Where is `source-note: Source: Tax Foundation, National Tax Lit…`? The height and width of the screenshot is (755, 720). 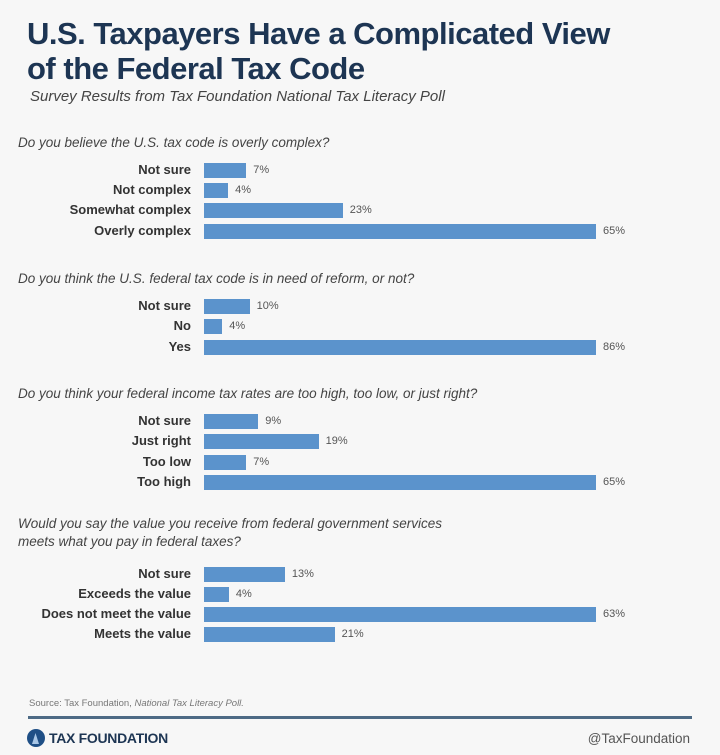
source-note: Source: Tax Foundation, National Tax Lit… is located at coordinates (136, 703).